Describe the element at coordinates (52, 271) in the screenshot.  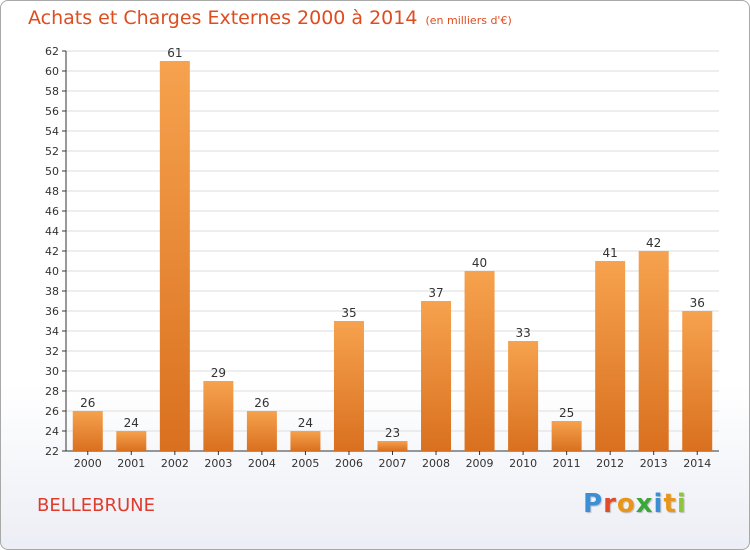
I see `y-tick-label: 40` at that location.